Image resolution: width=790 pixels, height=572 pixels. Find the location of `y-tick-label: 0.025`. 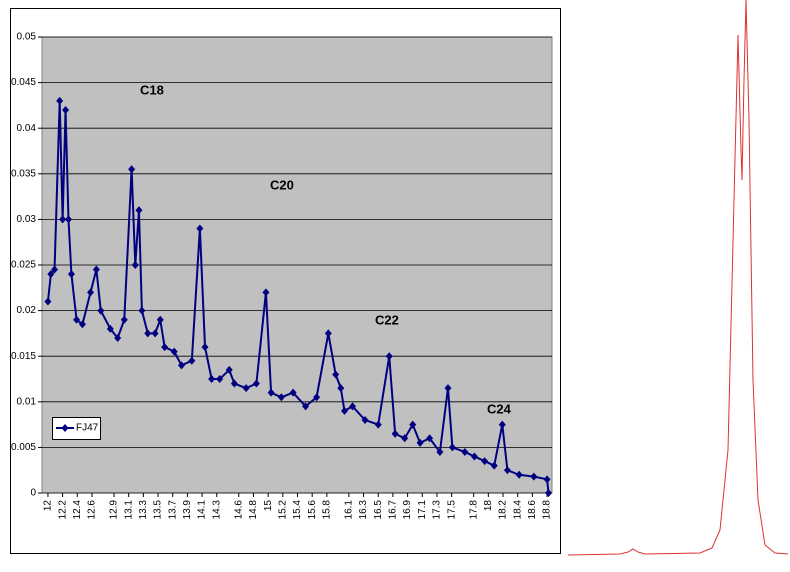

y-tick-label: 0.025 is located at coordinates (23, 265).